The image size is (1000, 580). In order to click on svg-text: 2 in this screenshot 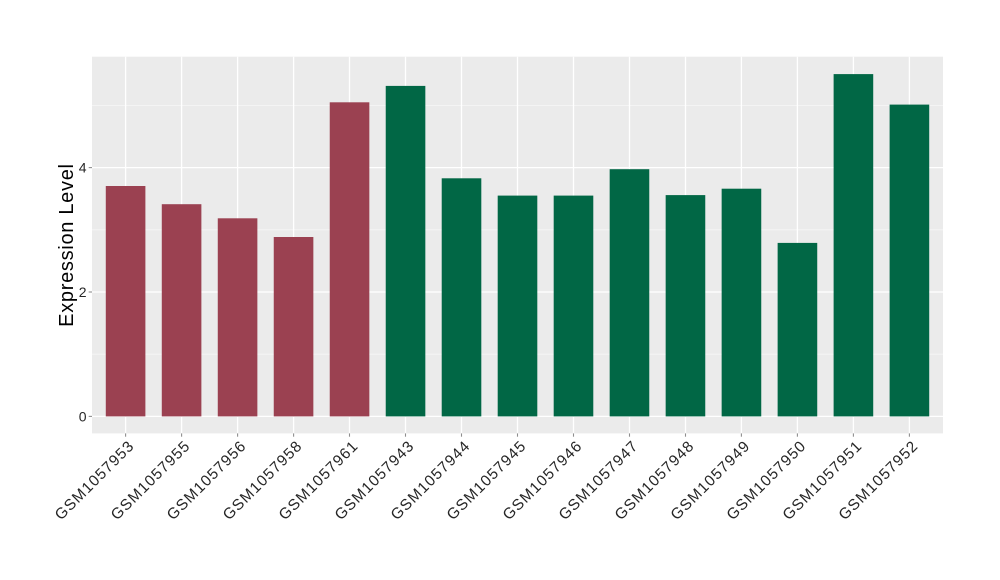, I will do `click(83, 292)`.